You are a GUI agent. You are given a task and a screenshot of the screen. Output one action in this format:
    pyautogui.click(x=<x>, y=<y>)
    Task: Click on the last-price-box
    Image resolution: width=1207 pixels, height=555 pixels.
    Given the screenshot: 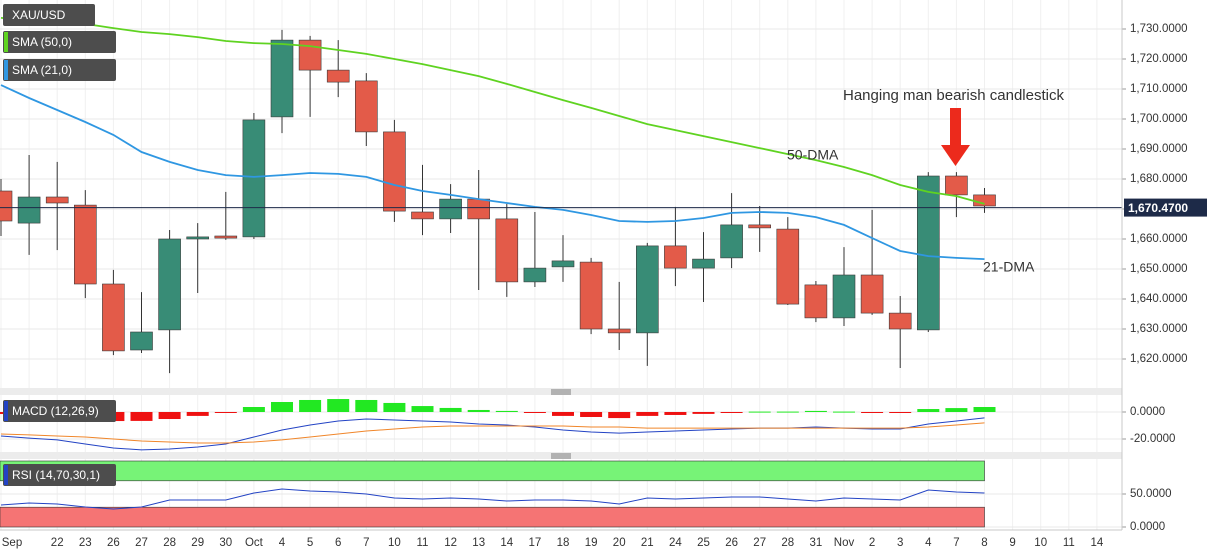 What is the action you would take?
    pyautogui.click(x=1165, y=207)
    